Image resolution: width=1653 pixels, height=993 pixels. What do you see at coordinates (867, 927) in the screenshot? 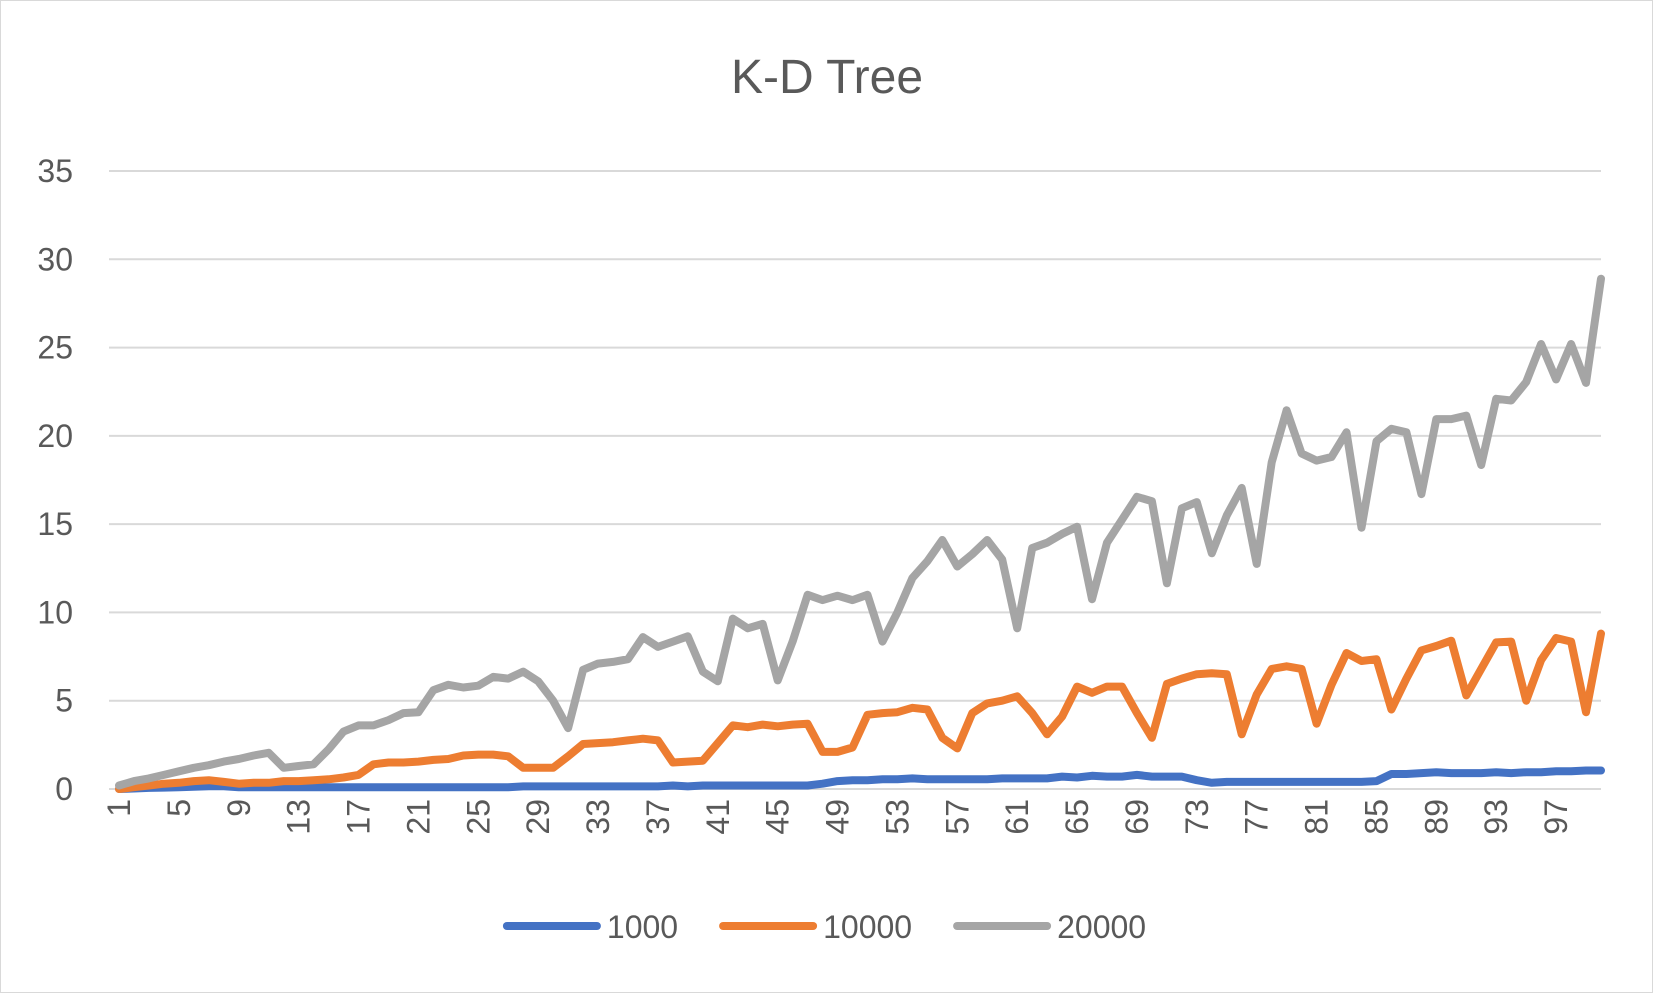
I see `legend-label-10000: 10000` at bounding box center [867, 927].